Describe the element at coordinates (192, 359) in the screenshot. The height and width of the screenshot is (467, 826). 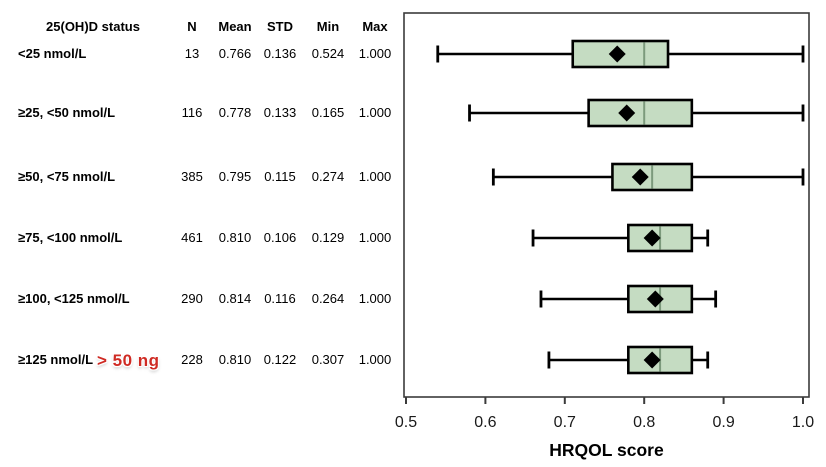
I see `table-cell-n: 228` at that location.